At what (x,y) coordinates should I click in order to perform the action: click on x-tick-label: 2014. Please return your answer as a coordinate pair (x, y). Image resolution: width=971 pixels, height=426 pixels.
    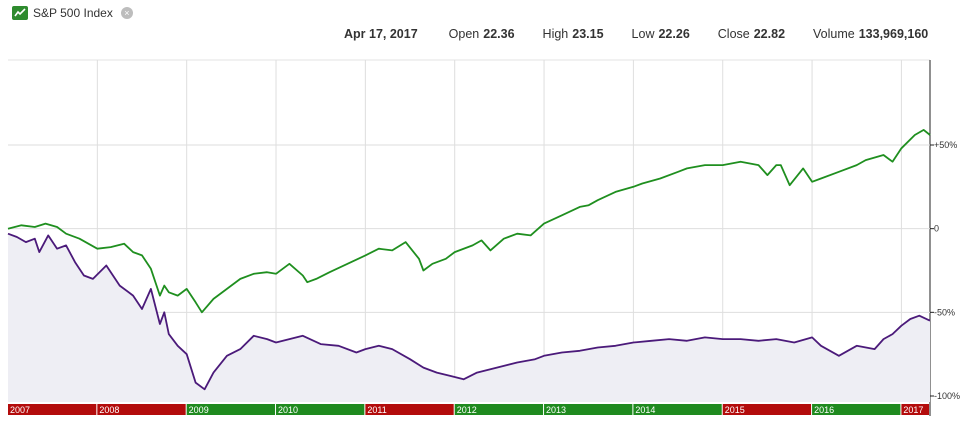
    Looking at the image, I should click on (645, 410).